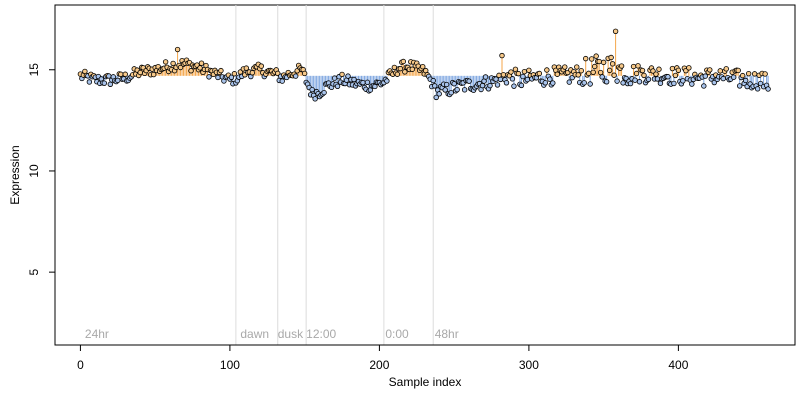 This screenshot has width=800, height=400. What do you see at coordinates (254, 334) in the screenshot?
I see `phase-annotation: dawn` at bounding box center [254, 334].